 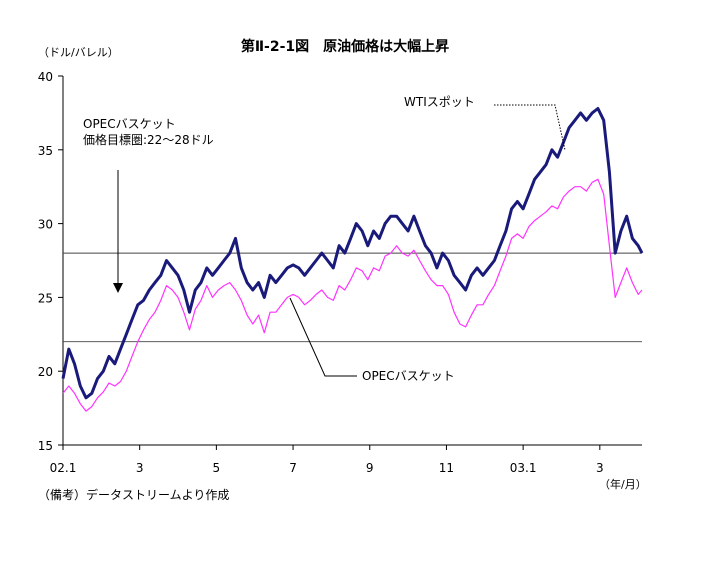 I want to click on y-axis-unit-label: （ドル/バレル）, so click(x=78, y=52).